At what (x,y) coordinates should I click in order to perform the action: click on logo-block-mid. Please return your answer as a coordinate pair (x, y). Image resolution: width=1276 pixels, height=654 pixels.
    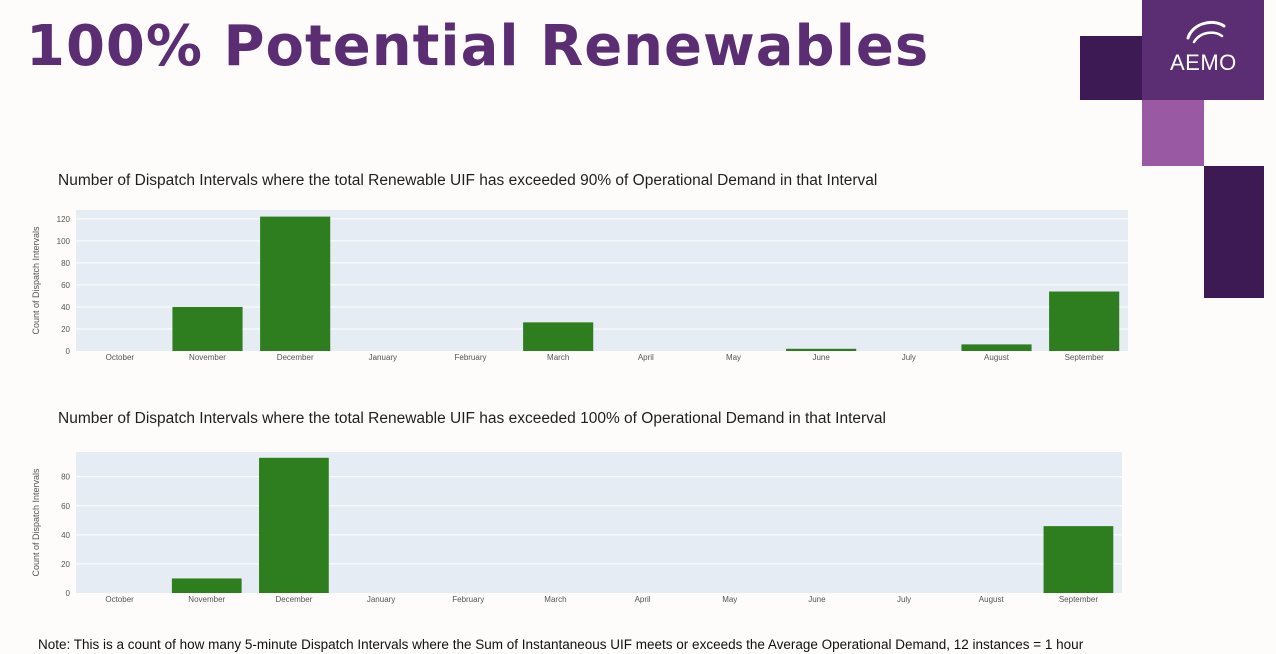
    Looking at the image, I should click on (1203, 50).